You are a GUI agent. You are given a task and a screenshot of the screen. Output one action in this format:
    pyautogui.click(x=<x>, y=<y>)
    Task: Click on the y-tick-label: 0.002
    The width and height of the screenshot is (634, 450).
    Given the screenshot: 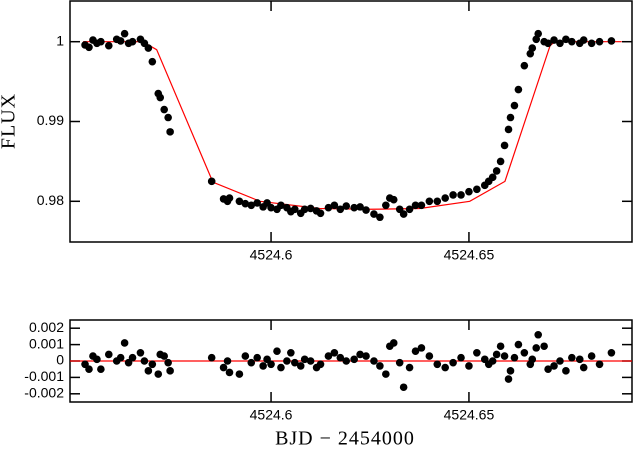 What is the action you would take?
    pyautogui.click(x=46, y=327)
    